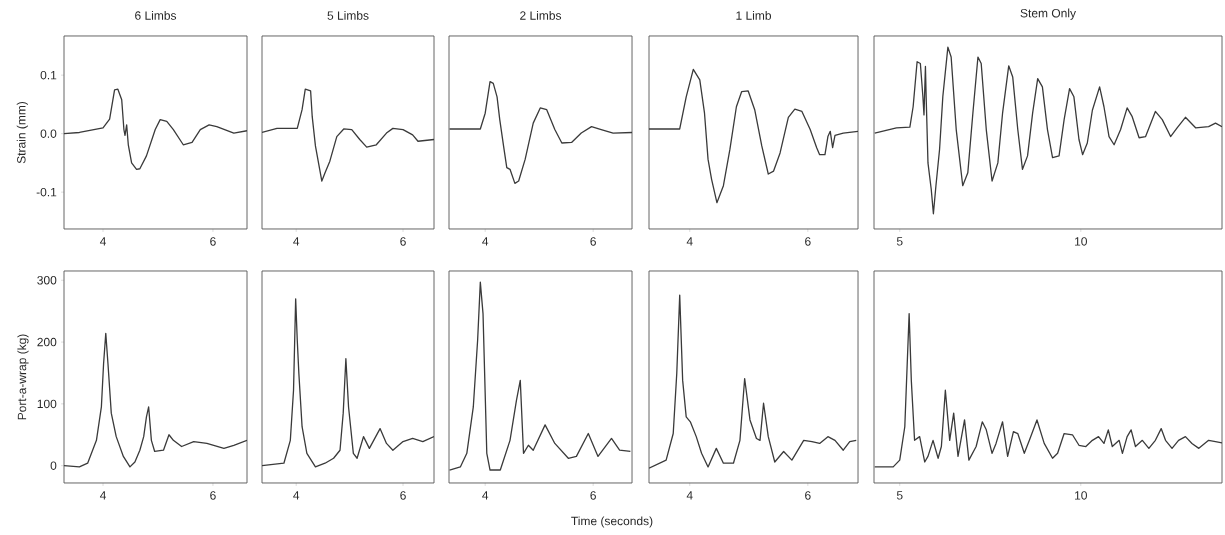  What do you see at coordinates (156, 15) in the screenshot?
I see `chart-title: 6 Limbs` at bounding box center [156, 15].